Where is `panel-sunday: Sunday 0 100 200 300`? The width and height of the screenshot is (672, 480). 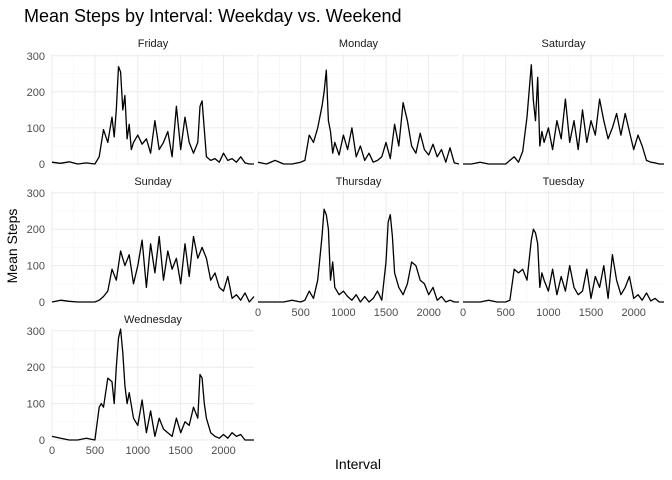 panel-sunday: Sunday 0 100 200 300 is located at coordinates (141, 242).